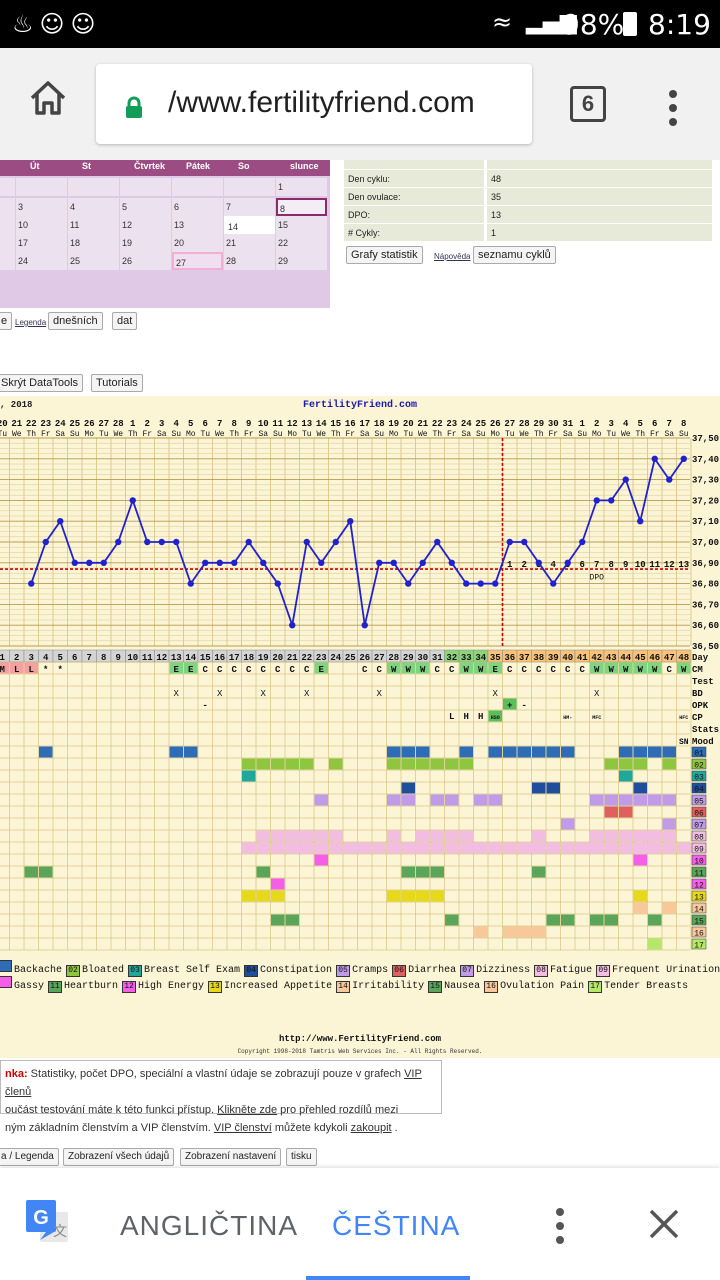 The height and width of the screenshot is (1280, 720). I want to click on calendar-cell: 11, so click(93, 225).